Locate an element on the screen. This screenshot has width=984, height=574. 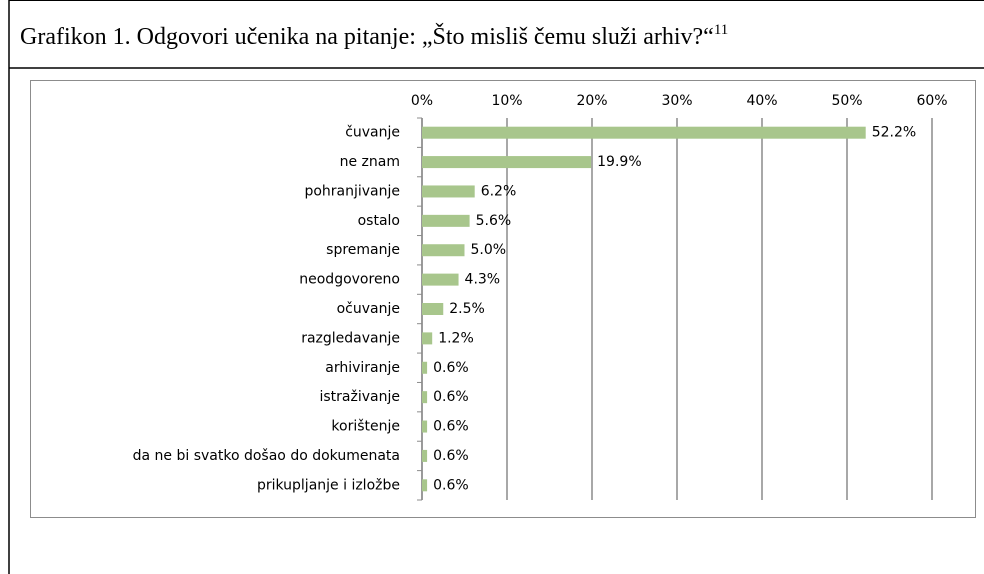
data-label: 4.3% is located at coordinates (483, 280).